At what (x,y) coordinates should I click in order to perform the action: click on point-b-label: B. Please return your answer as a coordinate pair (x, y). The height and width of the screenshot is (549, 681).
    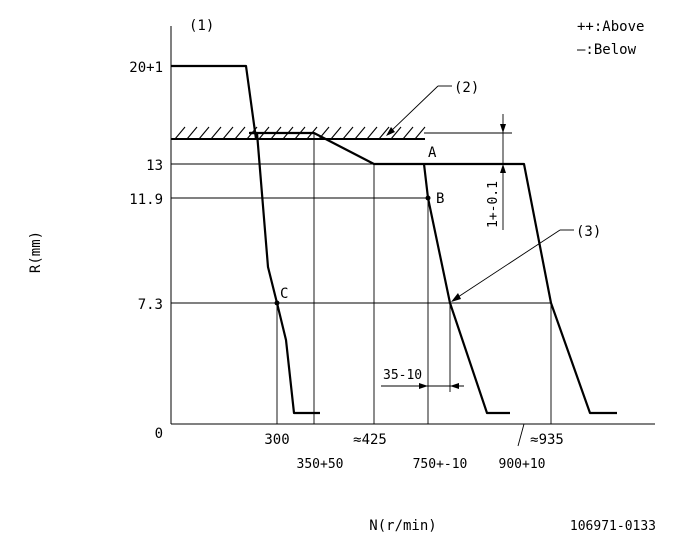
    Looking at the image, I should click on (440, 199).